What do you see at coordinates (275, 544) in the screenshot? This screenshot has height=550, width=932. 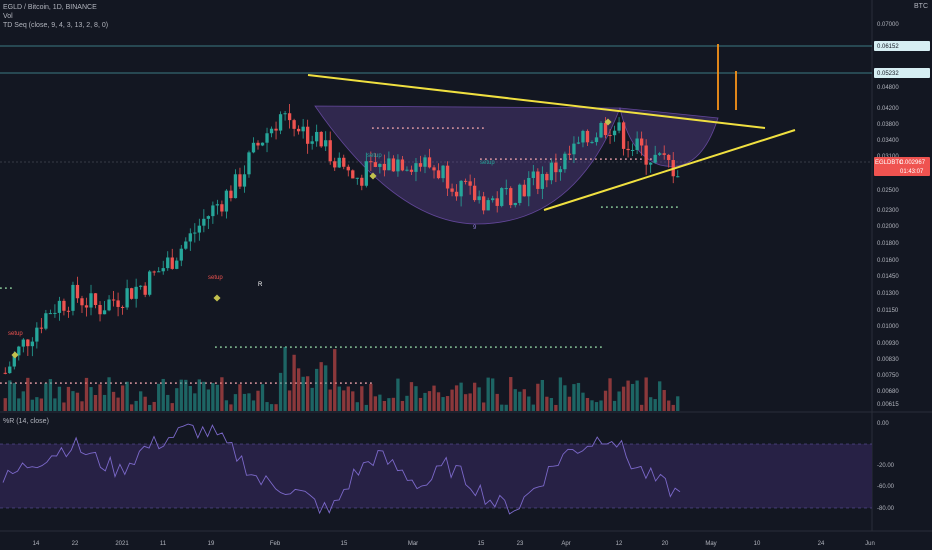 I see `time-tick-label: Feb` at bounding box center [275, 544].